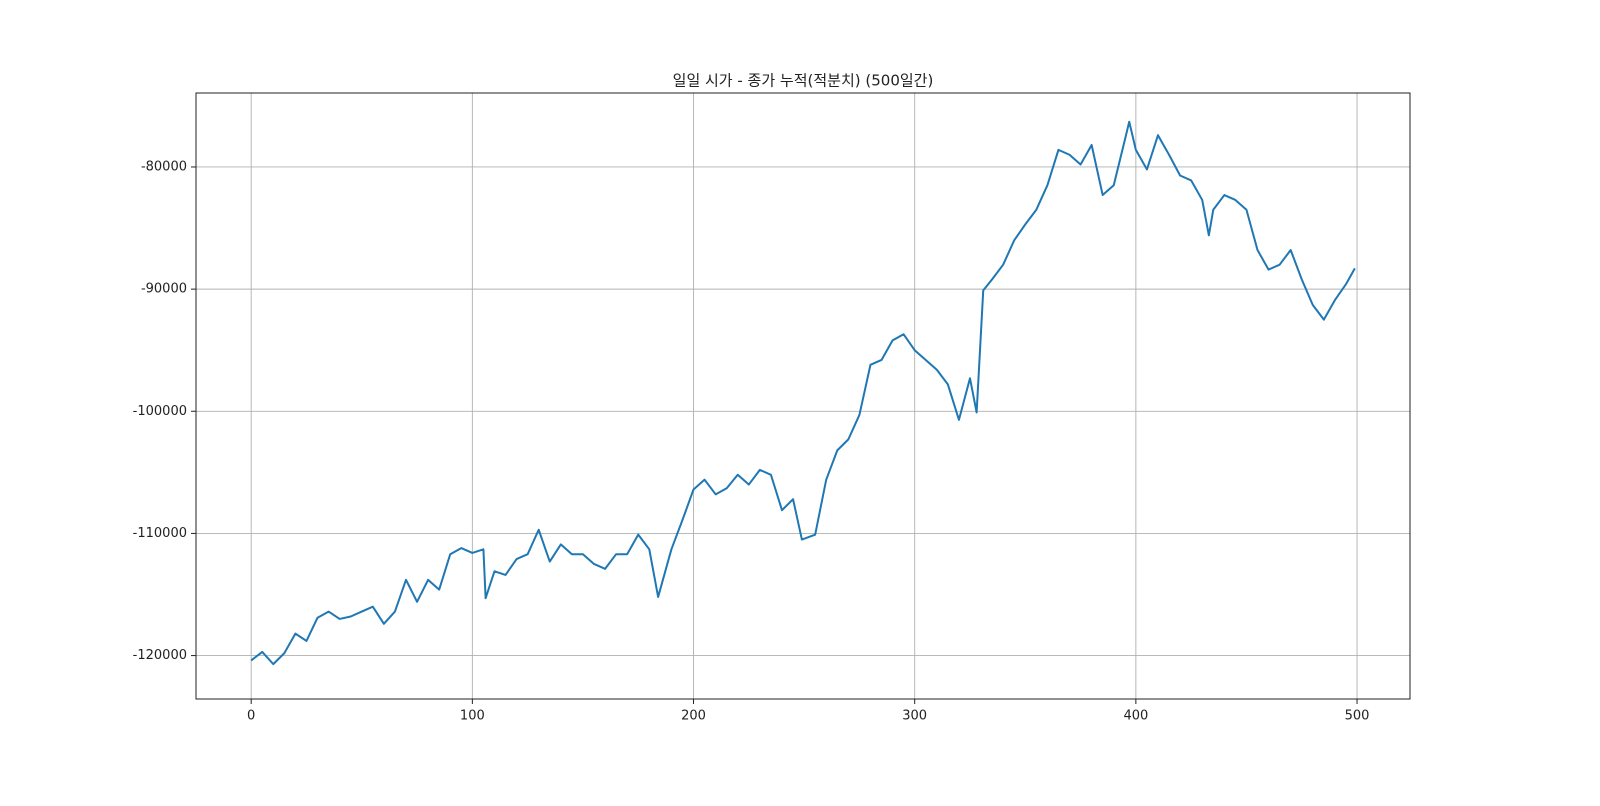 This screenshot has width=1600, height=806. I want to click on x-tick-label: 400, so click(1135, 716).